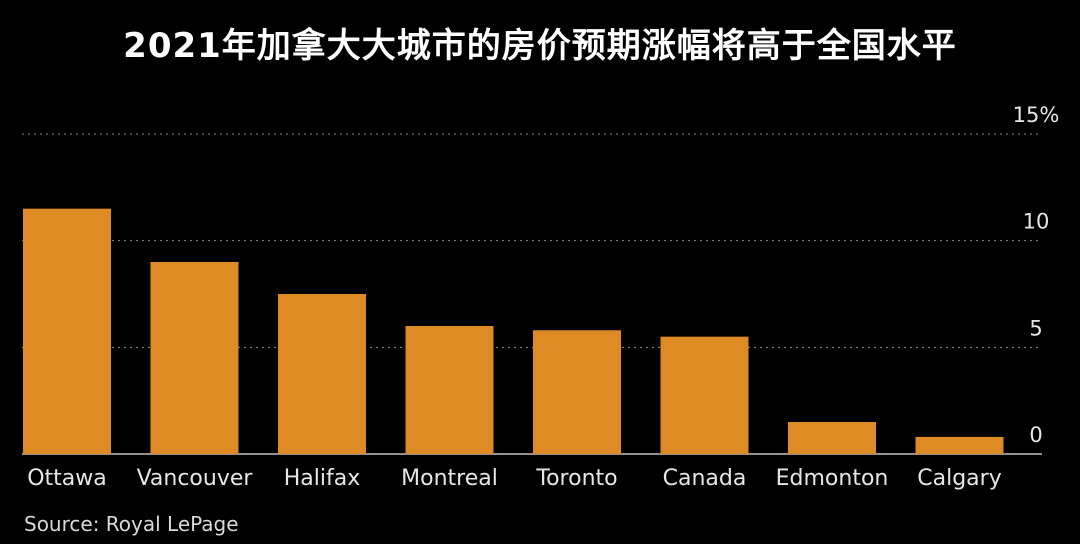  I want to click on category-label-ottawa: Ottawa, so click(67, 478).